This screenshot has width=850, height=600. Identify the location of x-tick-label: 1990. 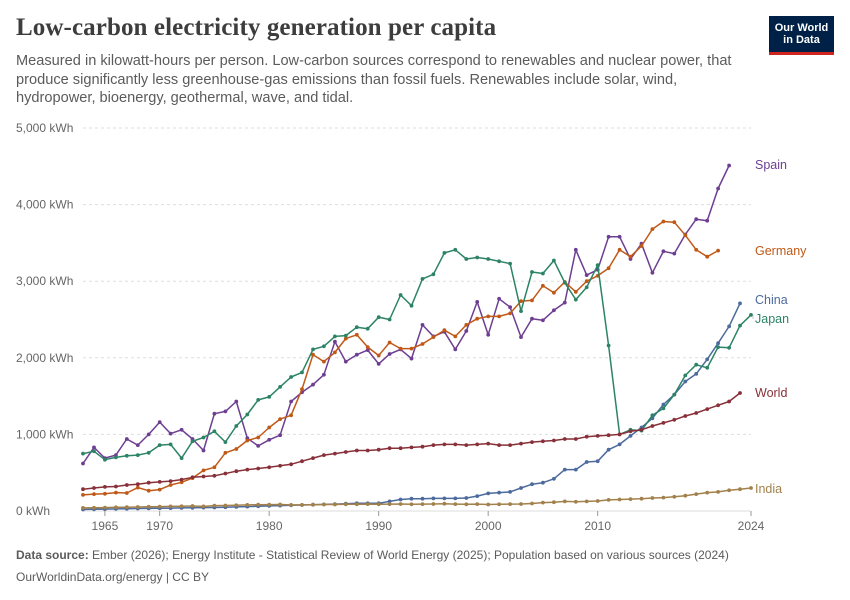
(378, 526).